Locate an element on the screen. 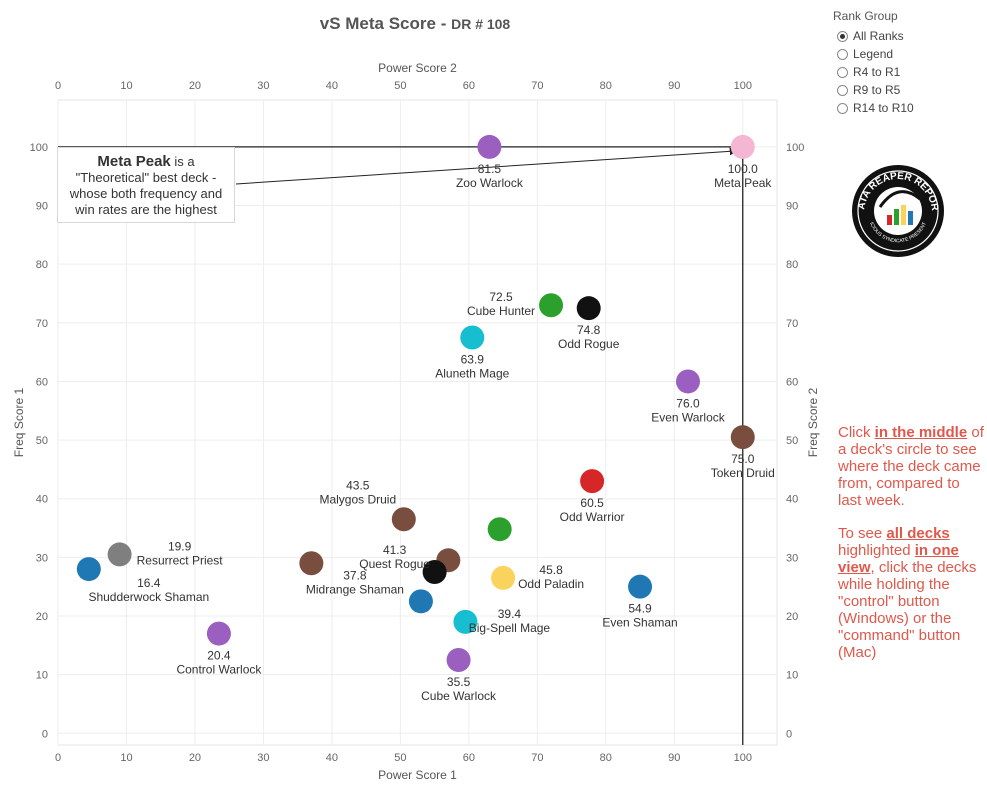 This screenshot has width=987, height=797. deck-name-label: Odd Rogue is located at coordinates (589, 344).